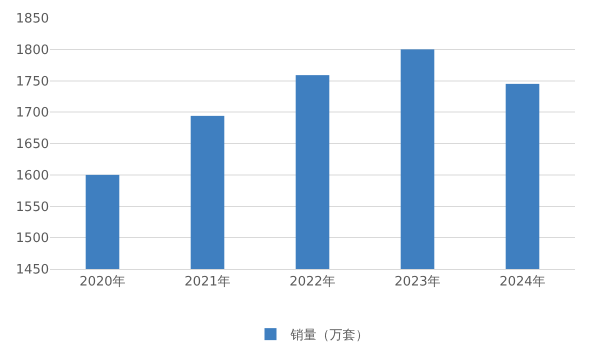 Image resolution: width=600 pixels, height=361 pixels. What do you see at coordinates (32, 19) in the screenshot?
I see `y-tick-label: 1850` at bounding box center [32, 19].